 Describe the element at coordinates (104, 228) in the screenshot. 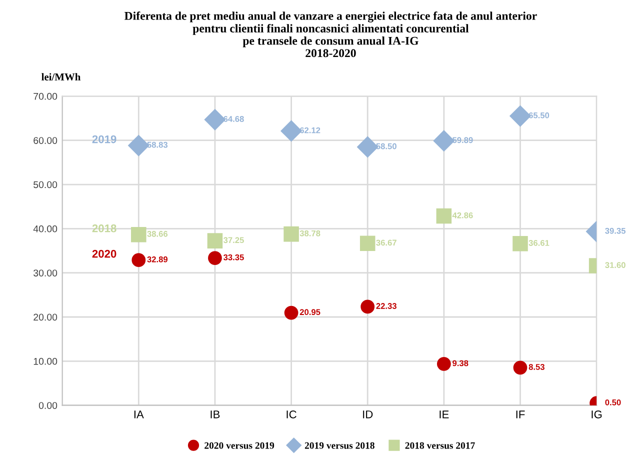

I see `annotation: 2018` at that location.